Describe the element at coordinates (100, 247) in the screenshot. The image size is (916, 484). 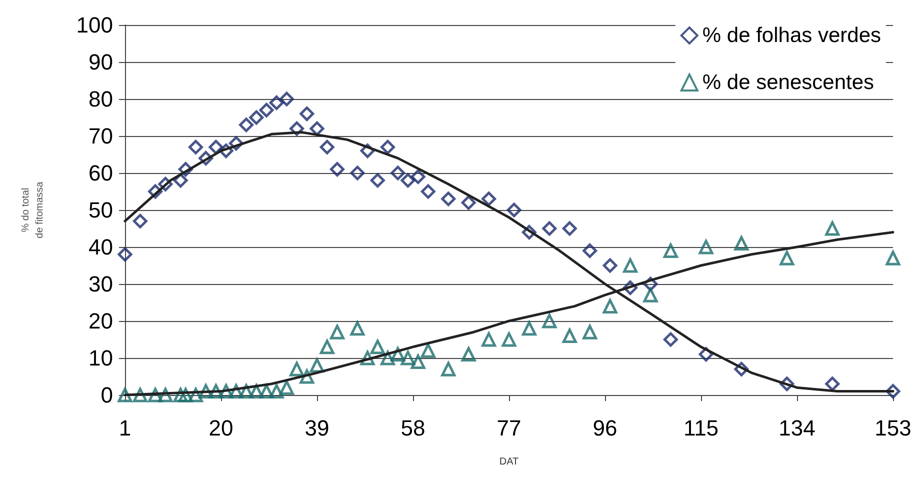
I see `y-tick-label: 40` at that location.